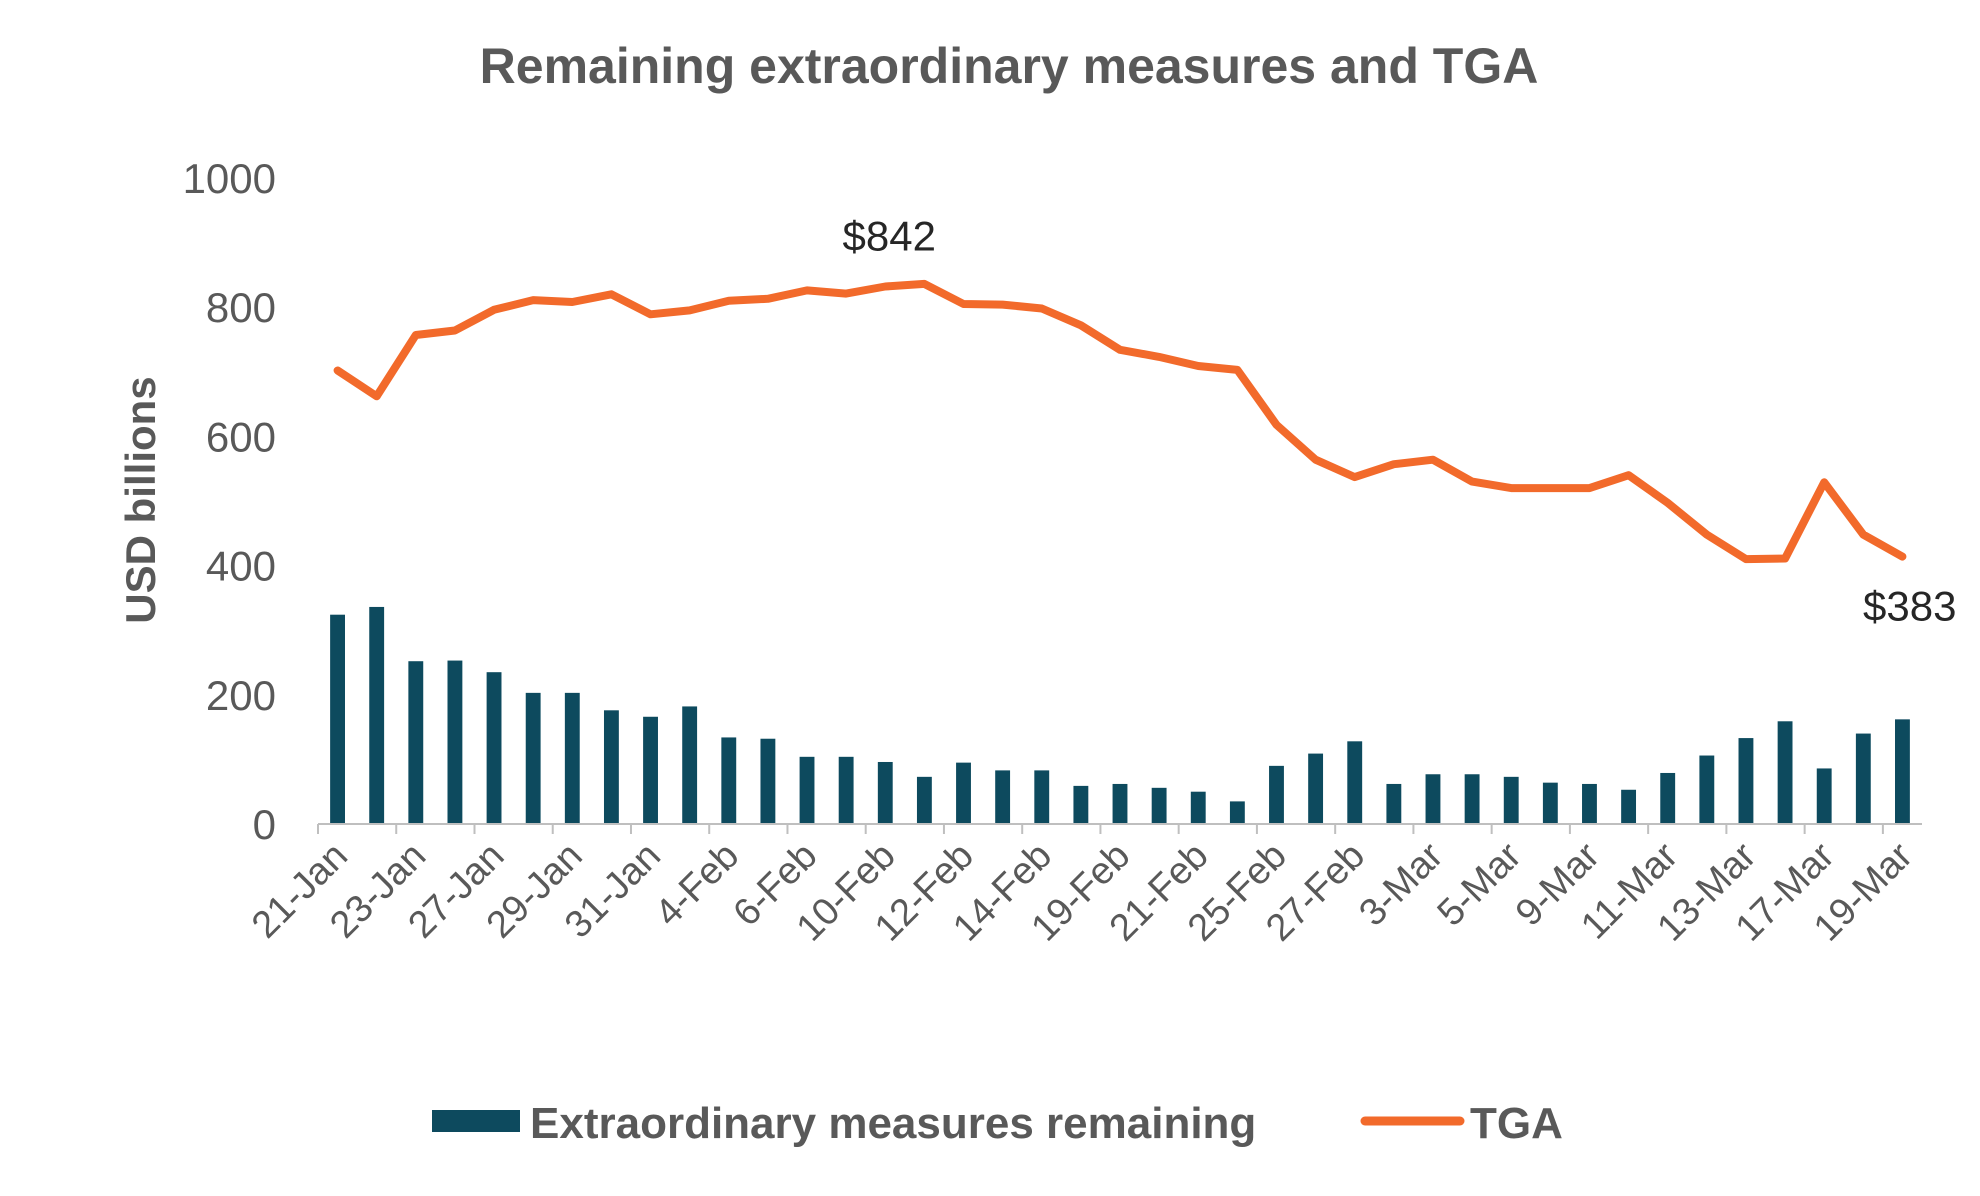 The image size is (1980, 1196). What do you see at coordinates (241, 695) in the screenshot?
I see `y-tick-label: 200` at bounding box center [241, 695].